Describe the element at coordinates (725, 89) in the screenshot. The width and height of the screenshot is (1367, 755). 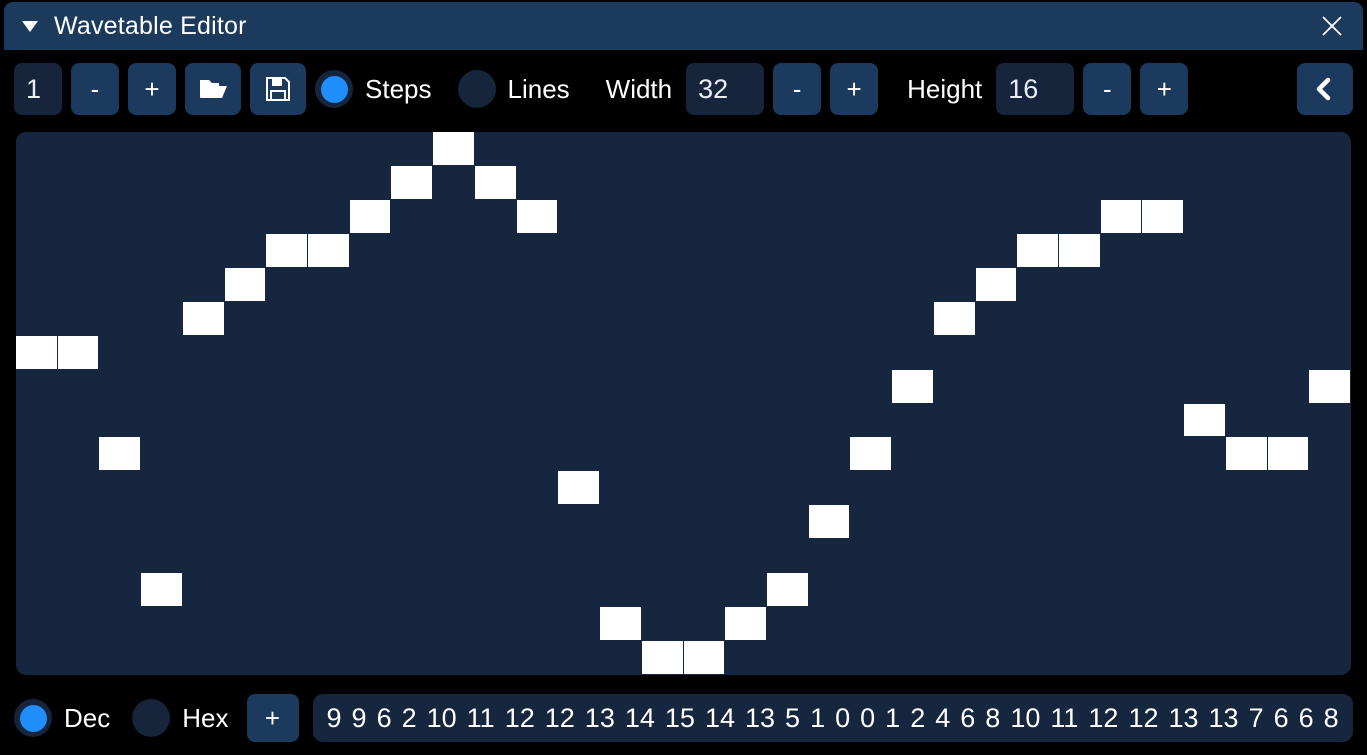
I see `width-input: 32` at that location.